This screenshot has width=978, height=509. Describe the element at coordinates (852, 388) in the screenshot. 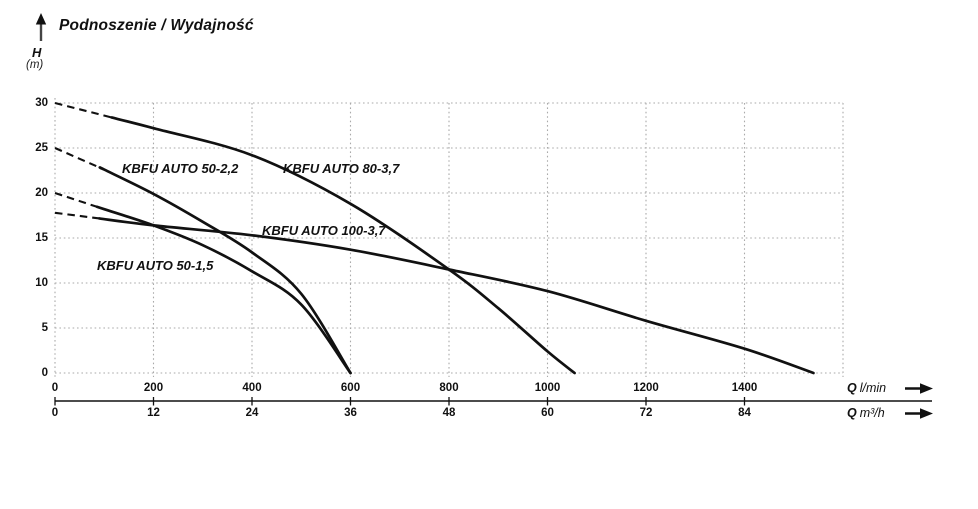

I see `x-axis-primary-symbol: Q` at that location.